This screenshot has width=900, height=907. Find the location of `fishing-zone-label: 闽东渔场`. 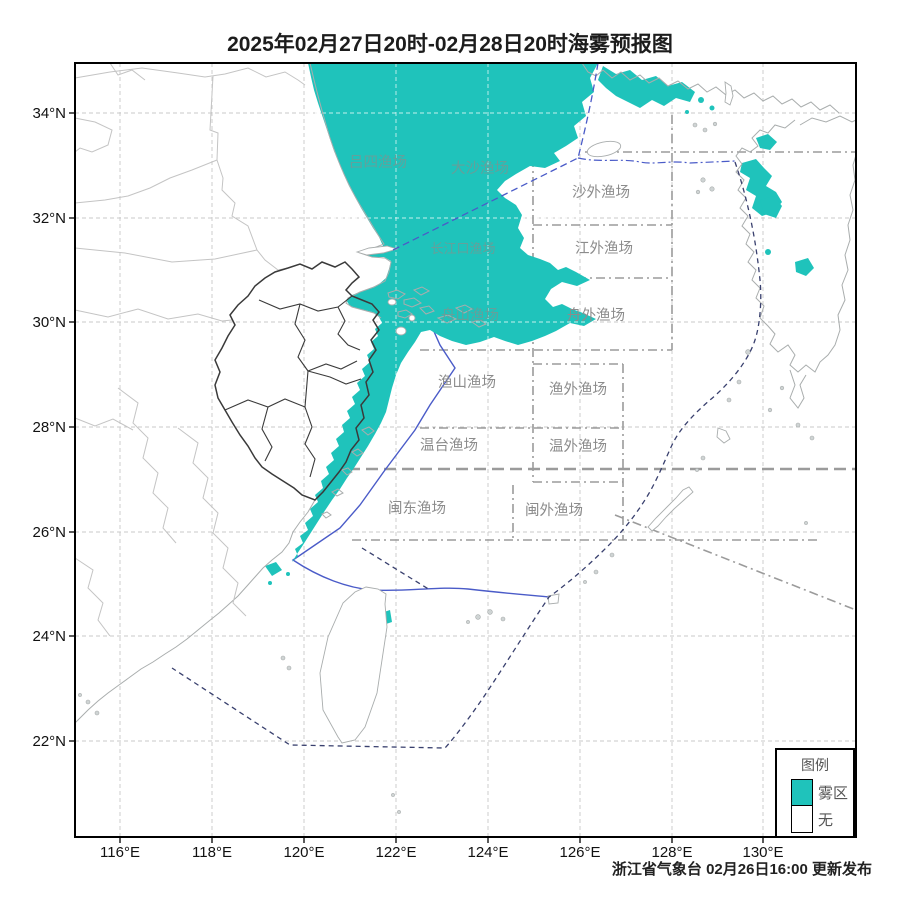

fishing-zone-label: 闽东渔场 is located at coordinates (417, 508).